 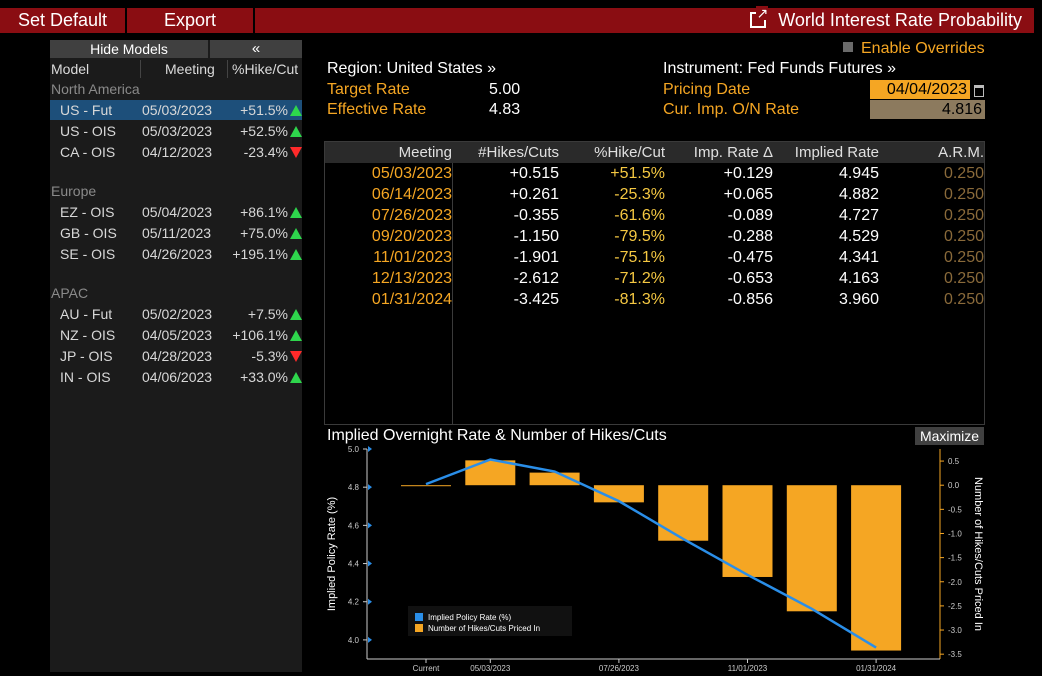 What do you see at coordinates (411, 236) in the screenshot?
I see `cell-meeting: 09/20/2023` at bounding box center [411, 236].